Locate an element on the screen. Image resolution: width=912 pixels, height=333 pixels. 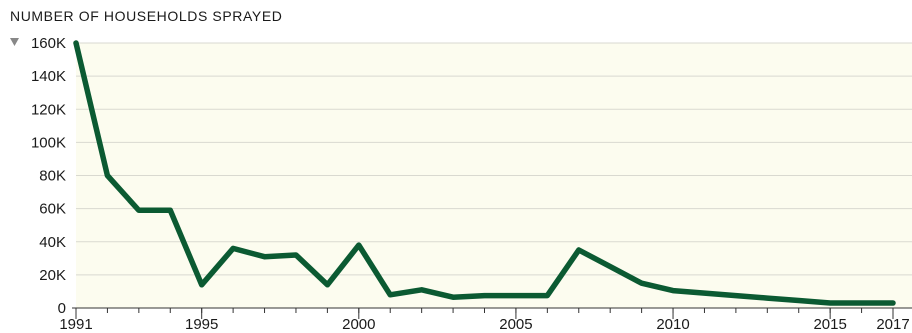
x-tick-label: 1991 is located at coordinates (75, 324).